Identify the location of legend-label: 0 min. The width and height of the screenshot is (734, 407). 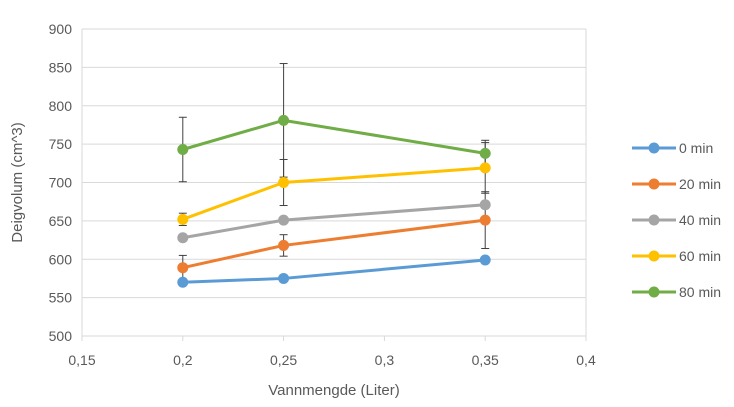
(696, 148).